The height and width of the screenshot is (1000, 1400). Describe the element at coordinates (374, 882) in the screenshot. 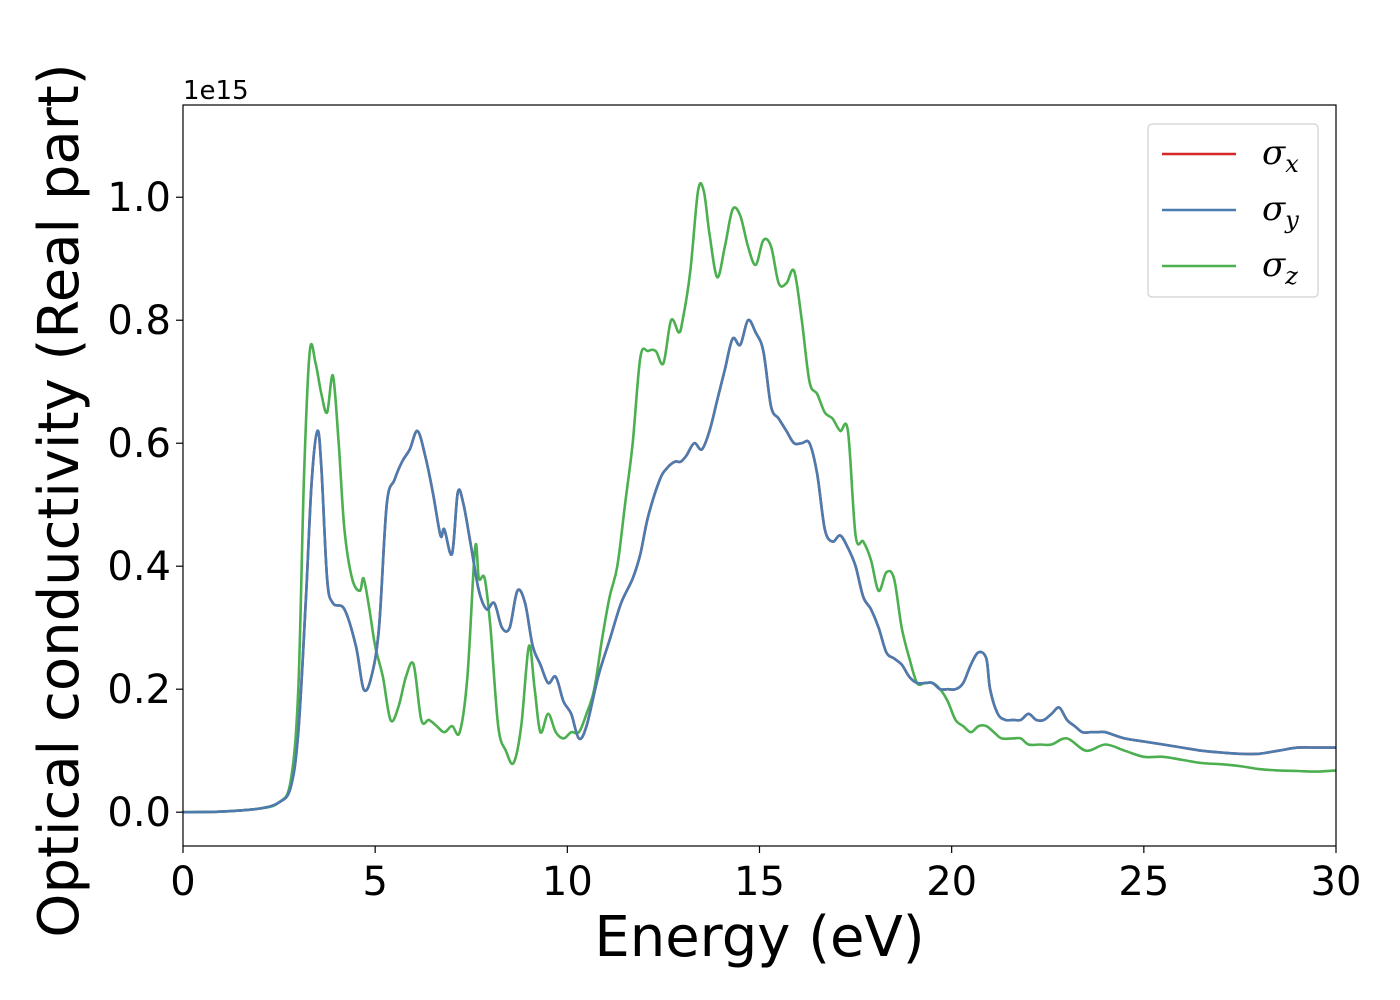

I see `x-tick-label: 5` at that location.